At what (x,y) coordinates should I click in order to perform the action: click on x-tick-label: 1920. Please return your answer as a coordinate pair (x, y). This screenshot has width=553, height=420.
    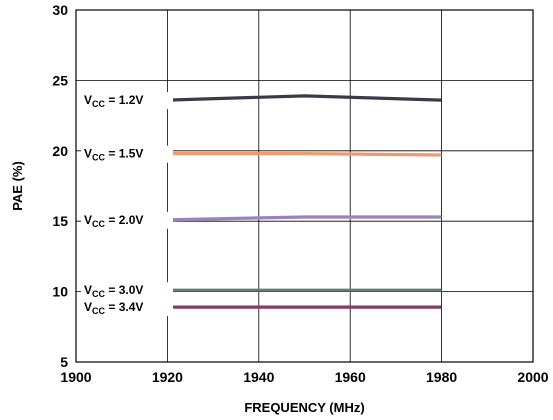
    Looking at the image, I should click on (167, 377).